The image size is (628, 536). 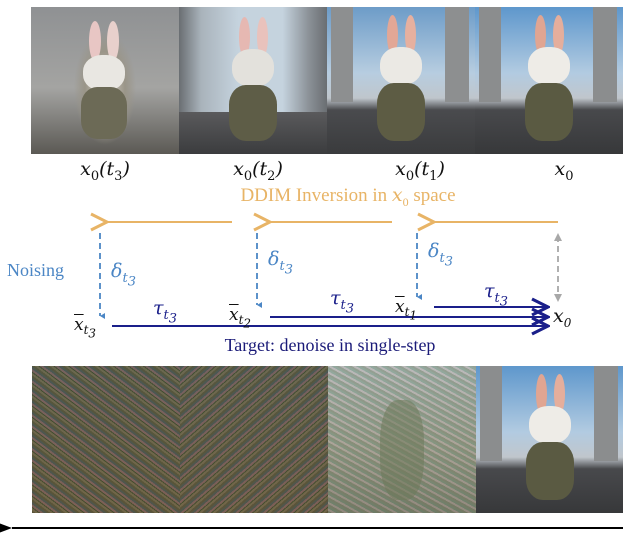 I want to click on latent-x-t3: xt3, so click(x=85, y=328).